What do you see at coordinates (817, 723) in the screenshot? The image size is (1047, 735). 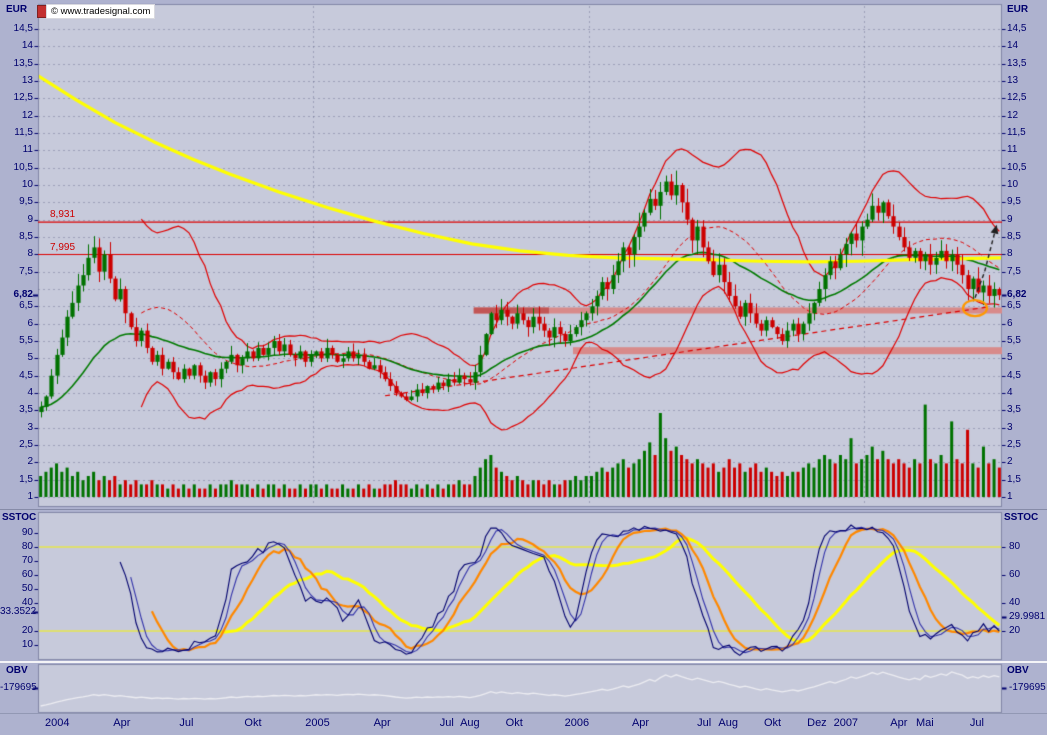 I see `time-axis-label: Dez` at bounding box center [817, 723].